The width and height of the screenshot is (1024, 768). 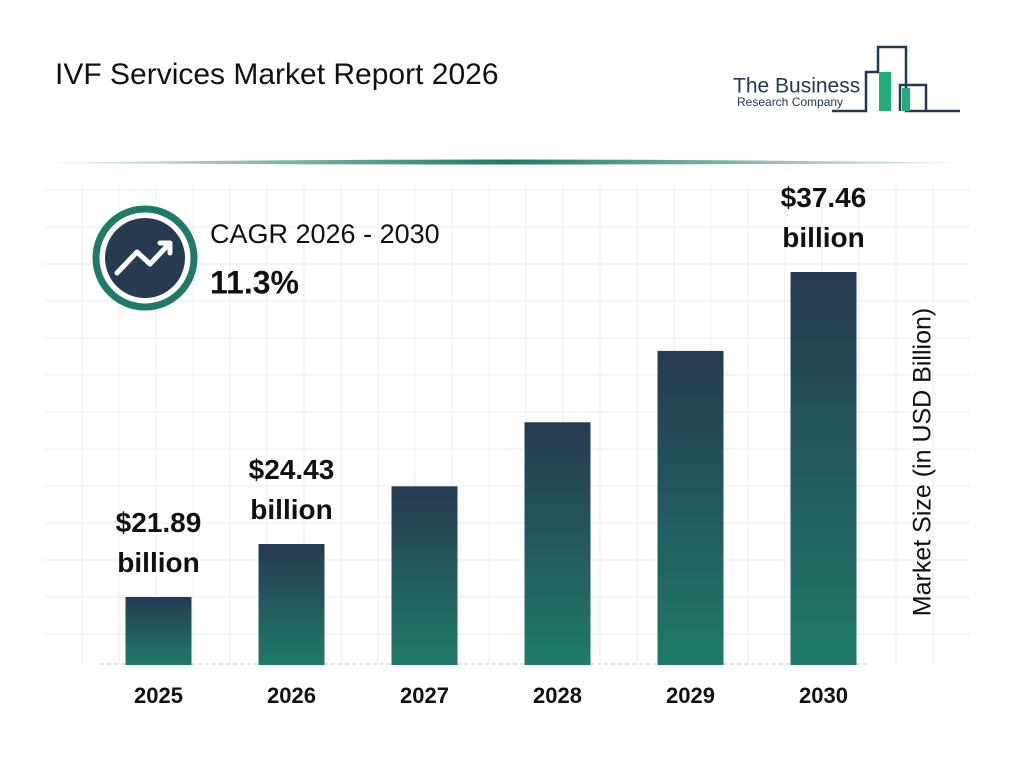 What do you see at coordinates (823, 217) in the screenshot?
I see `value-label: $37.46 billion` at bounding box center [823, 217].